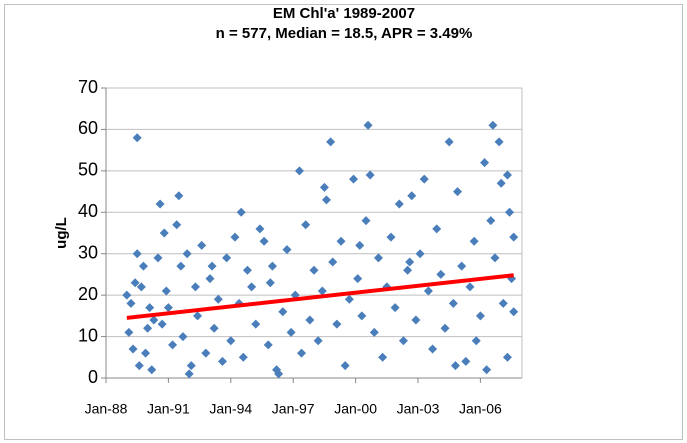 Image resolution: width=687 pixels, height=443 pixels. What do you see at coordinates (293, 409) in the screenshot?
I see `x-tick-label: Jan-97` at bounding box center [293, 409].